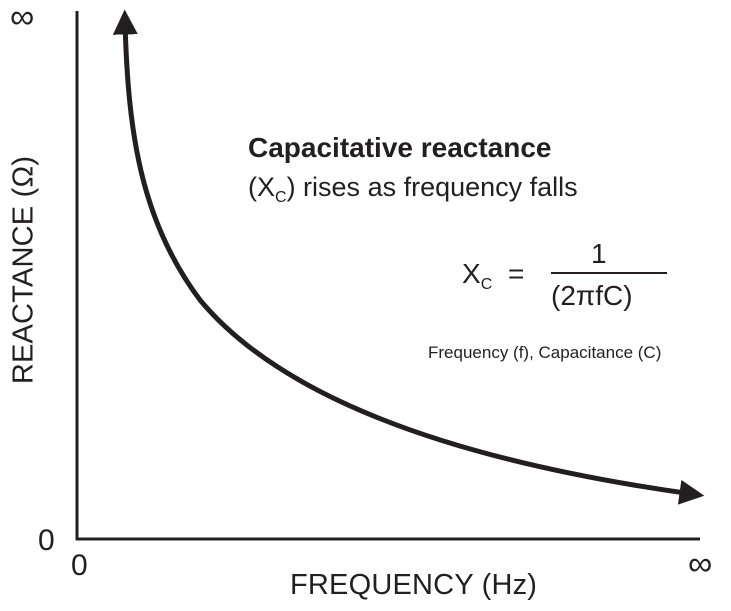  Describe the element at coordinates (414, 585) in the screenshot. I see `x-axis-title: FREQUENCY (Hz)` at that location.